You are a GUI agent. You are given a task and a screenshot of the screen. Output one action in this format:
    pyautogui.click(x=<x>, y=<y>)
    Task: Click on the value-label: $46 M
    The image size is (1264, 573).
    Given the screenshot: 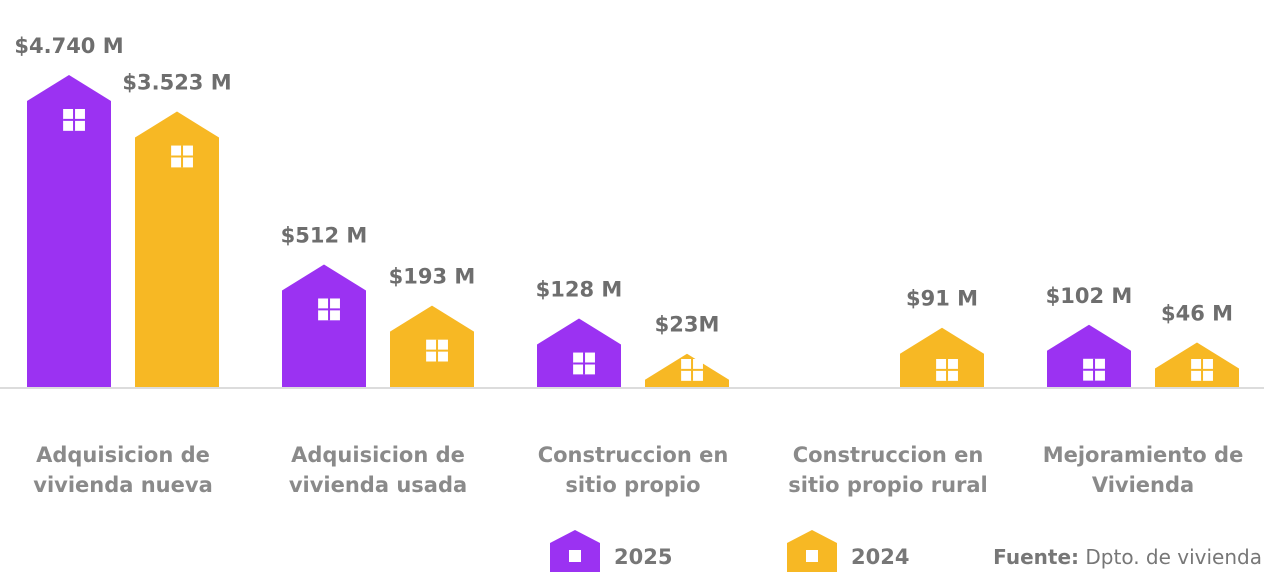 What is the action you would take?
    pyautogui.click(x=1197, y=313)
    